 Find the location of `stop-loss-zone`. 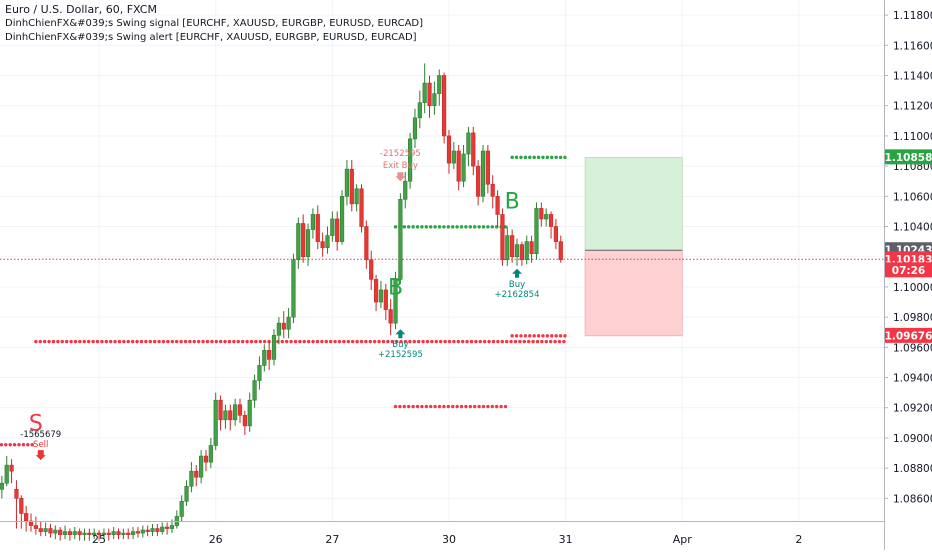

stop-loss-zone is located at coordinates (633, 293).